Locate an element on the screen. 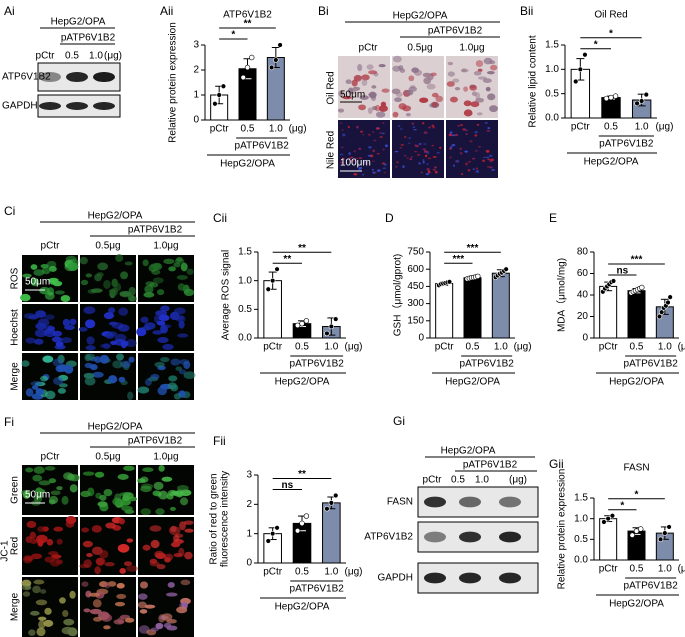  row-label: GAPDH is located at coordinates (20, 106).